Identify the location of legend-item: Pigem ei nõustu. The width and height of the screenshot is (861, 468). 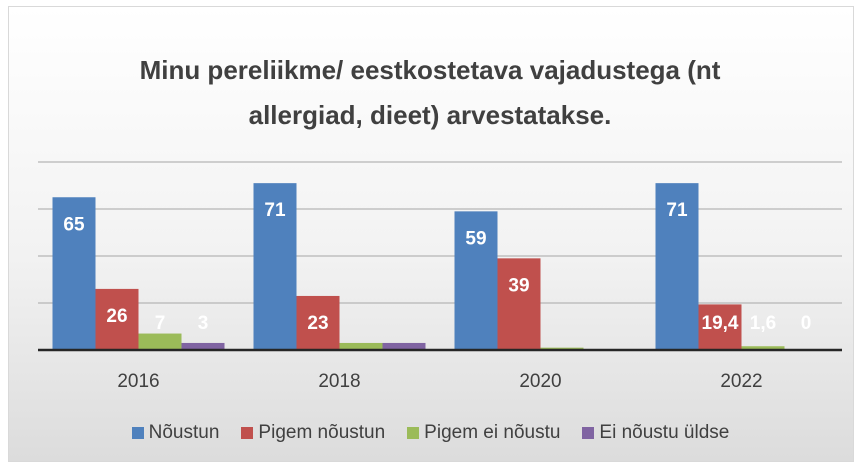
(483, 433).